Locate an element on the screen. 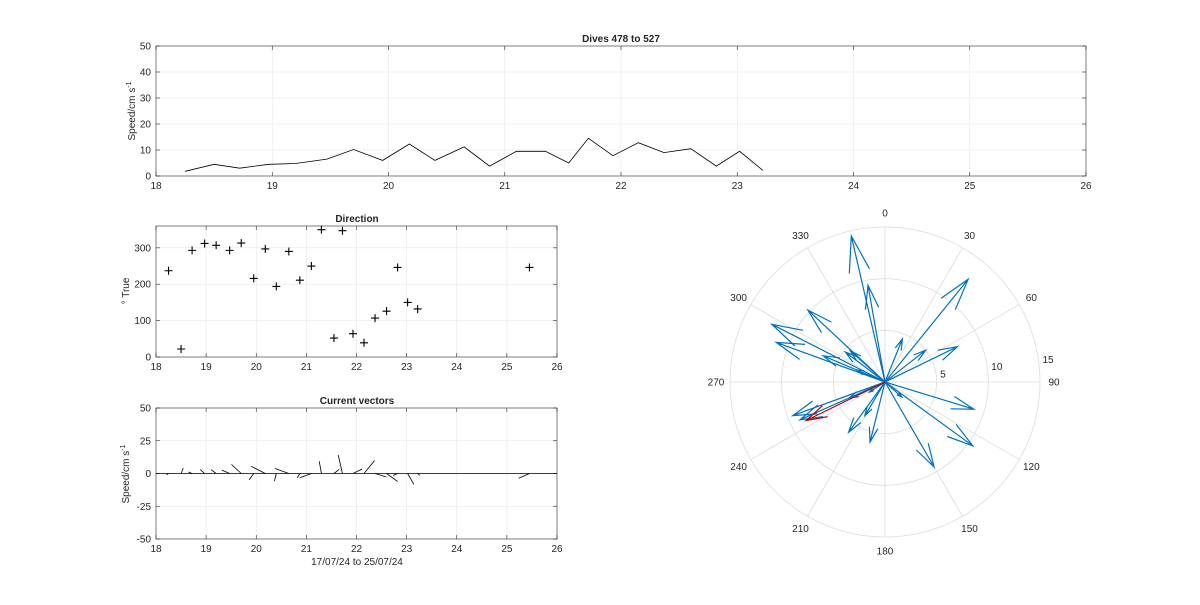  compass-angle-label: 270 is located at coordinates (716, 383).